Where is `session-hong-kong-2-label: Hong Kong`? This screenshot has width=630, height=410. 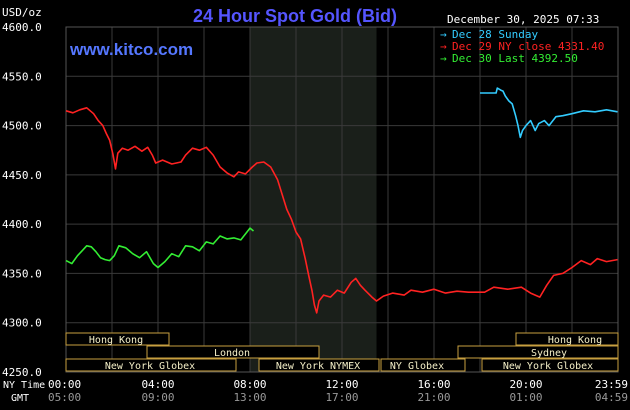
session-hong-kong-2-label: Hong Kong is located at coordinates (575, 340).